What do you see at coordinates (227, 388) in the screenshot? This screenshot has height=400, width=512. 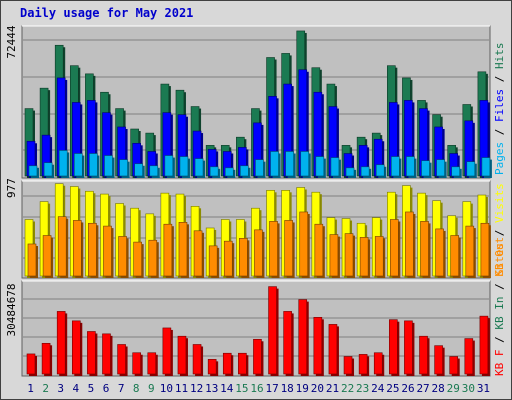 I see `day-label: 14` at bounding box center [227, 388].